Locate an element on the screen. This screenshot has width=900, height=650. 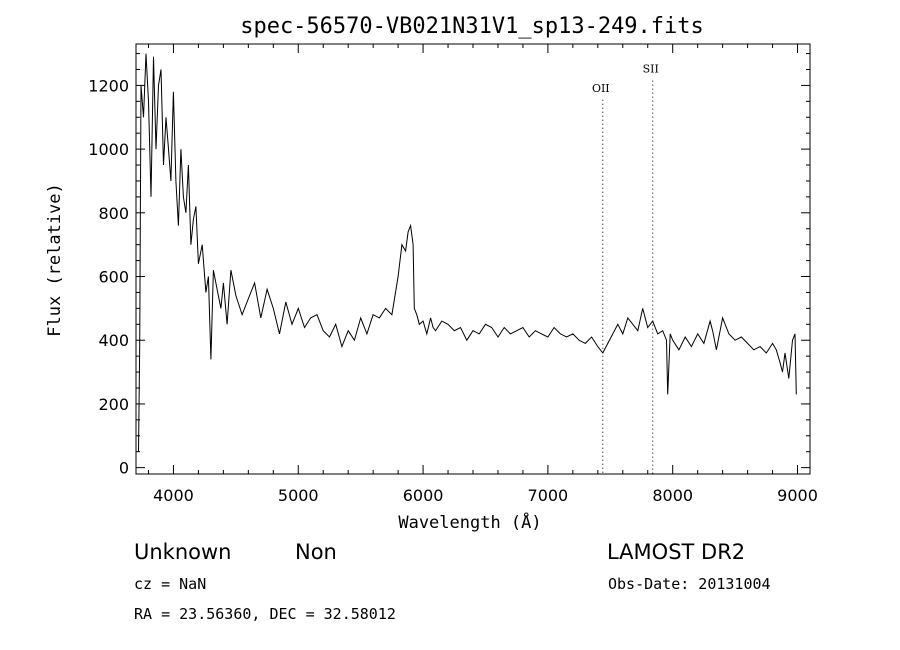
coordinates-text: RA = 23.56360, DEC = 32.58012 is located at coordinates (265, 614).